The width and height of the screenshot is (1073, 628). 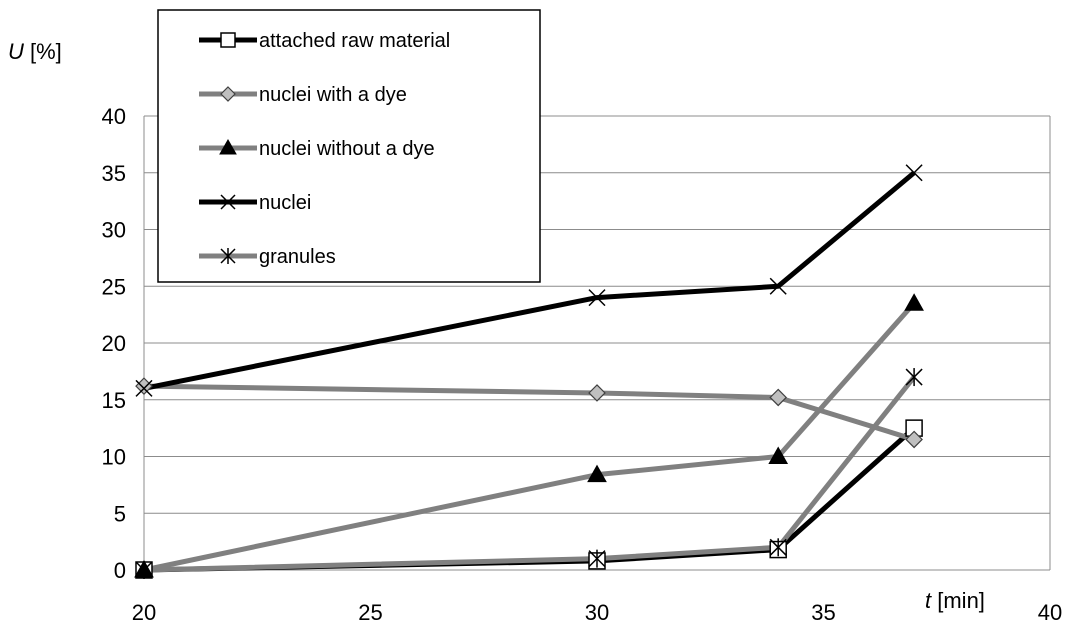 What do you see at coordinates (354, 41) in the screenshot?
I see `legend-label: attached raw material` at bounding box center [354, 41].